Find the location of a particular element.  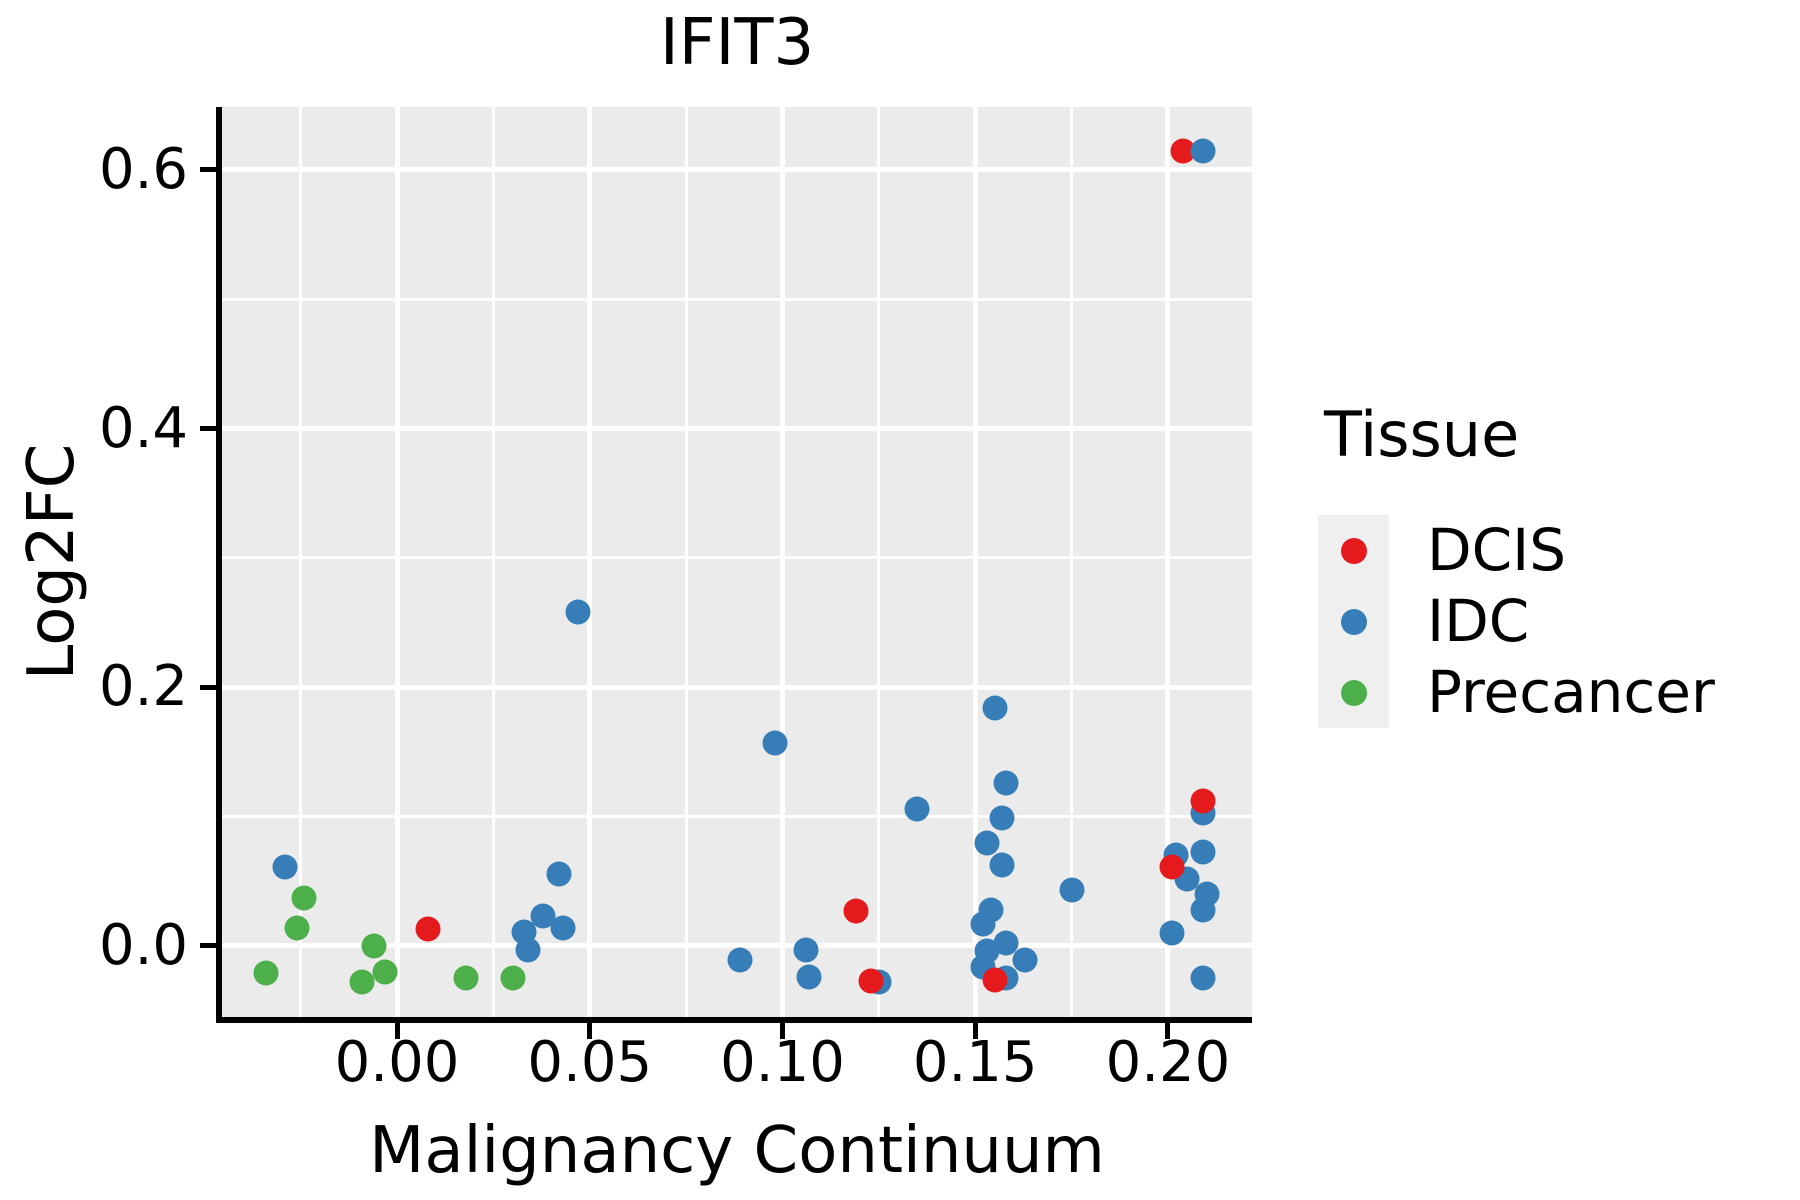

chart-title: IFIT3 is located at coordinates (737, 43).